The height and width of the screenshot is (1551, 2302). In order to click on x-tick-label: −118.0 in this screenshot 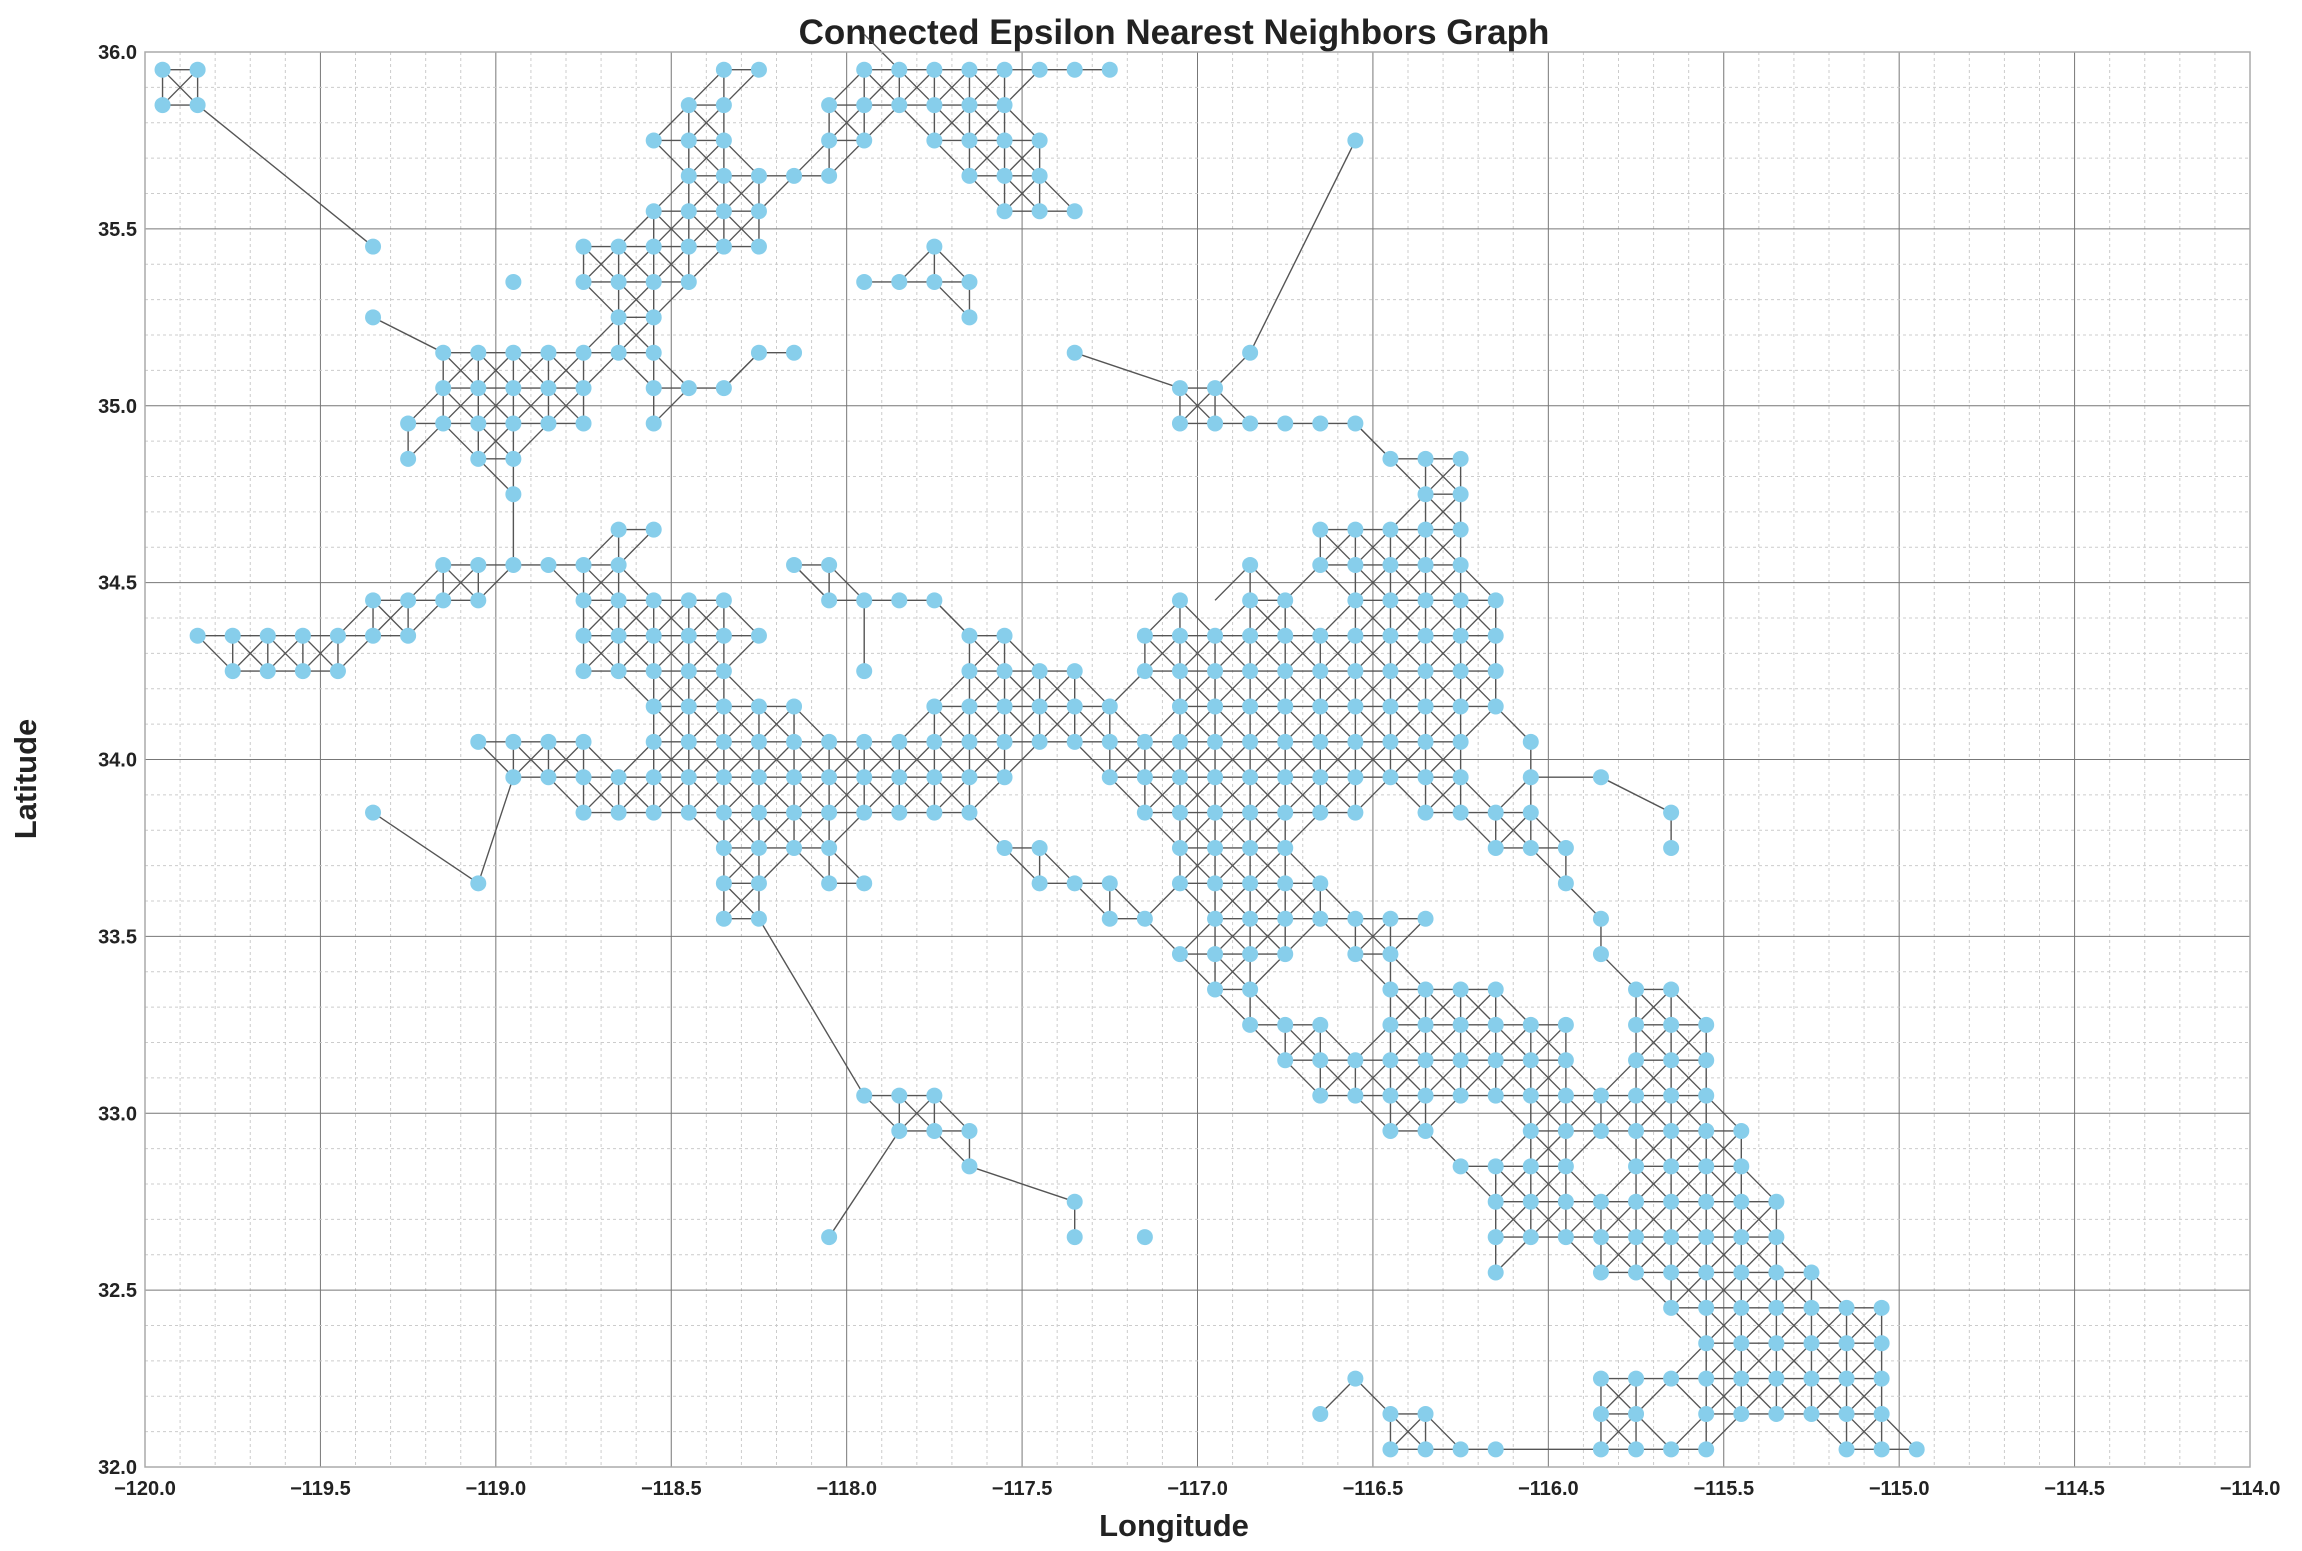, I will do `click(846, 1489)`.